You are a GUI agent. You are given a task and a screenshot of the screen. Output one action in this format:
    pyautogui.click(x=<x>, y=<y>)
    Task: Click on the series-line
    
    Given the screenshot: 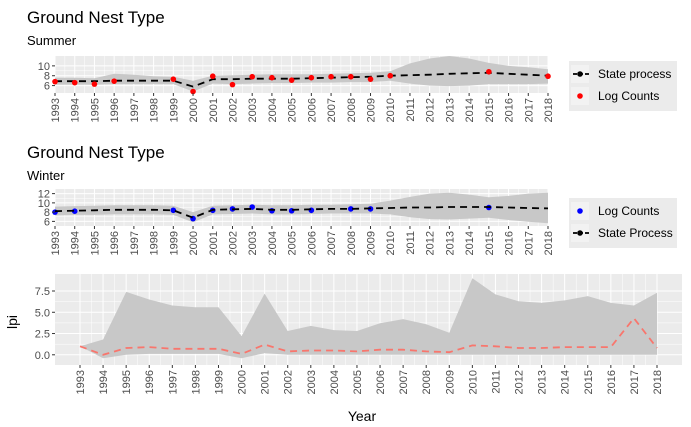 What is the action you would take?
    pyautogui.click(x=302, y=79)
    